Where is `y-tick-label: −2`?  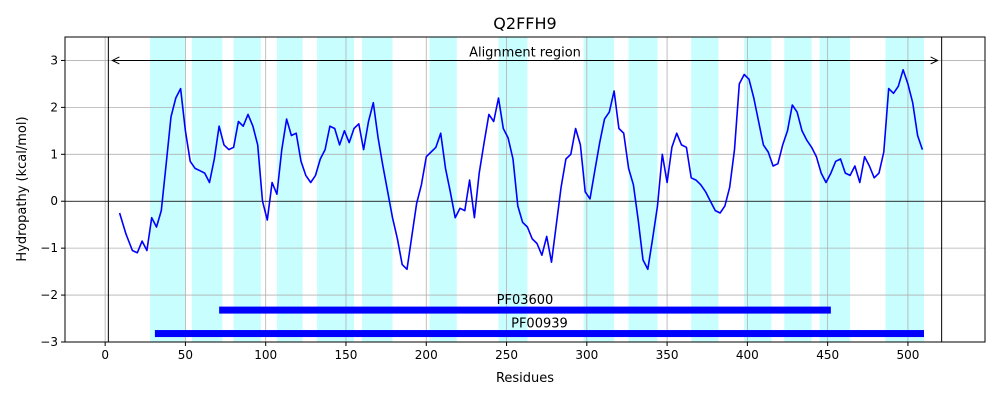 y-tick-label: −2 is located at coordinates (49, 295).